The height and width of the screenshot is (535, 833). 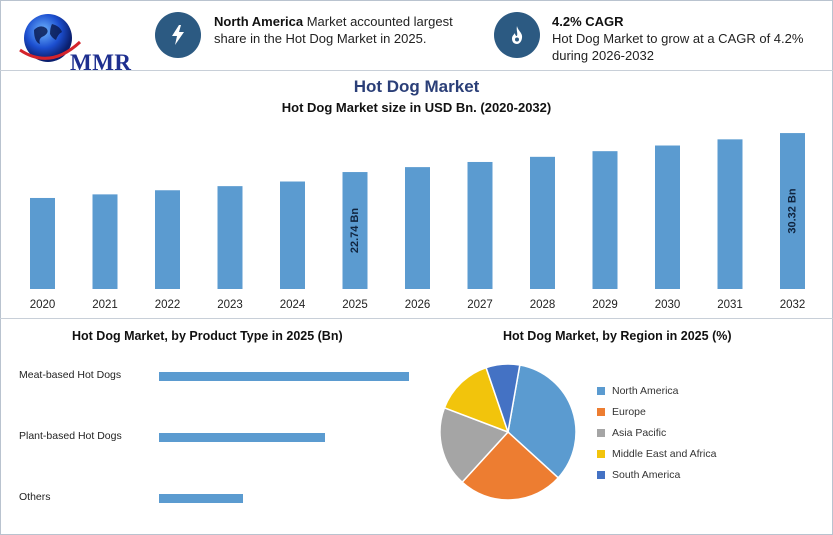 I want to click on globe-icon, so click(x=50, y=38).